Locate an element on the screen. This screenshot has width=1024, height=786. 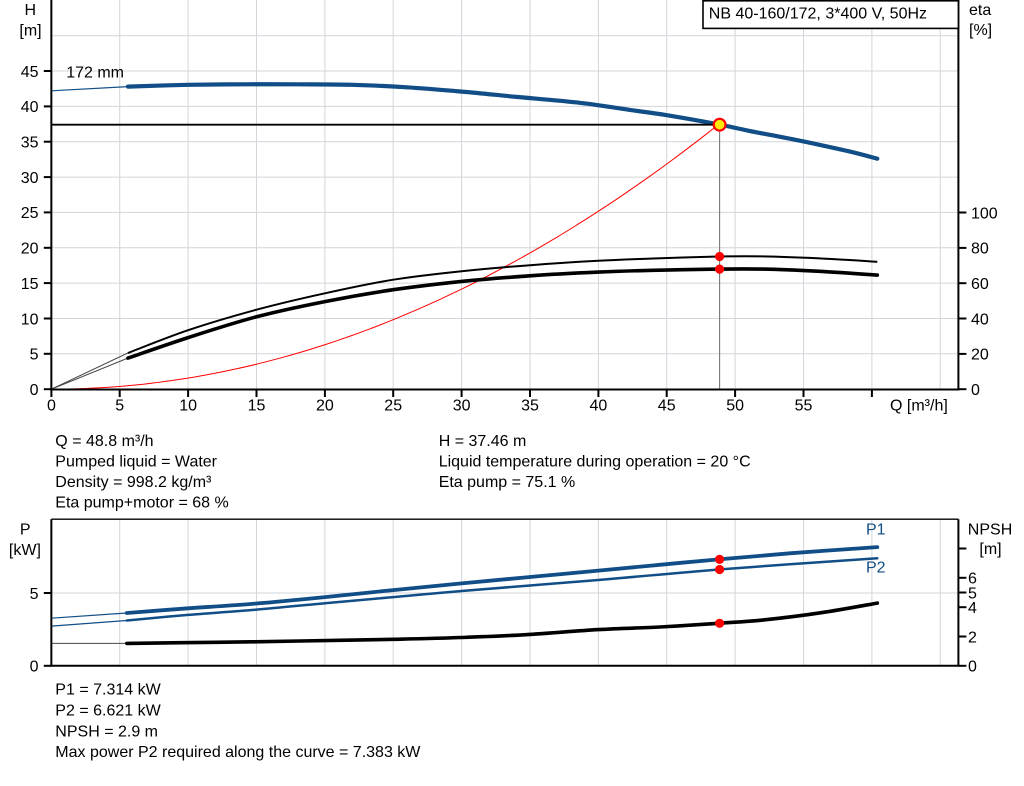
svg-text: Density = 998.2 kg/m³ is located at coordinates (133, 482).